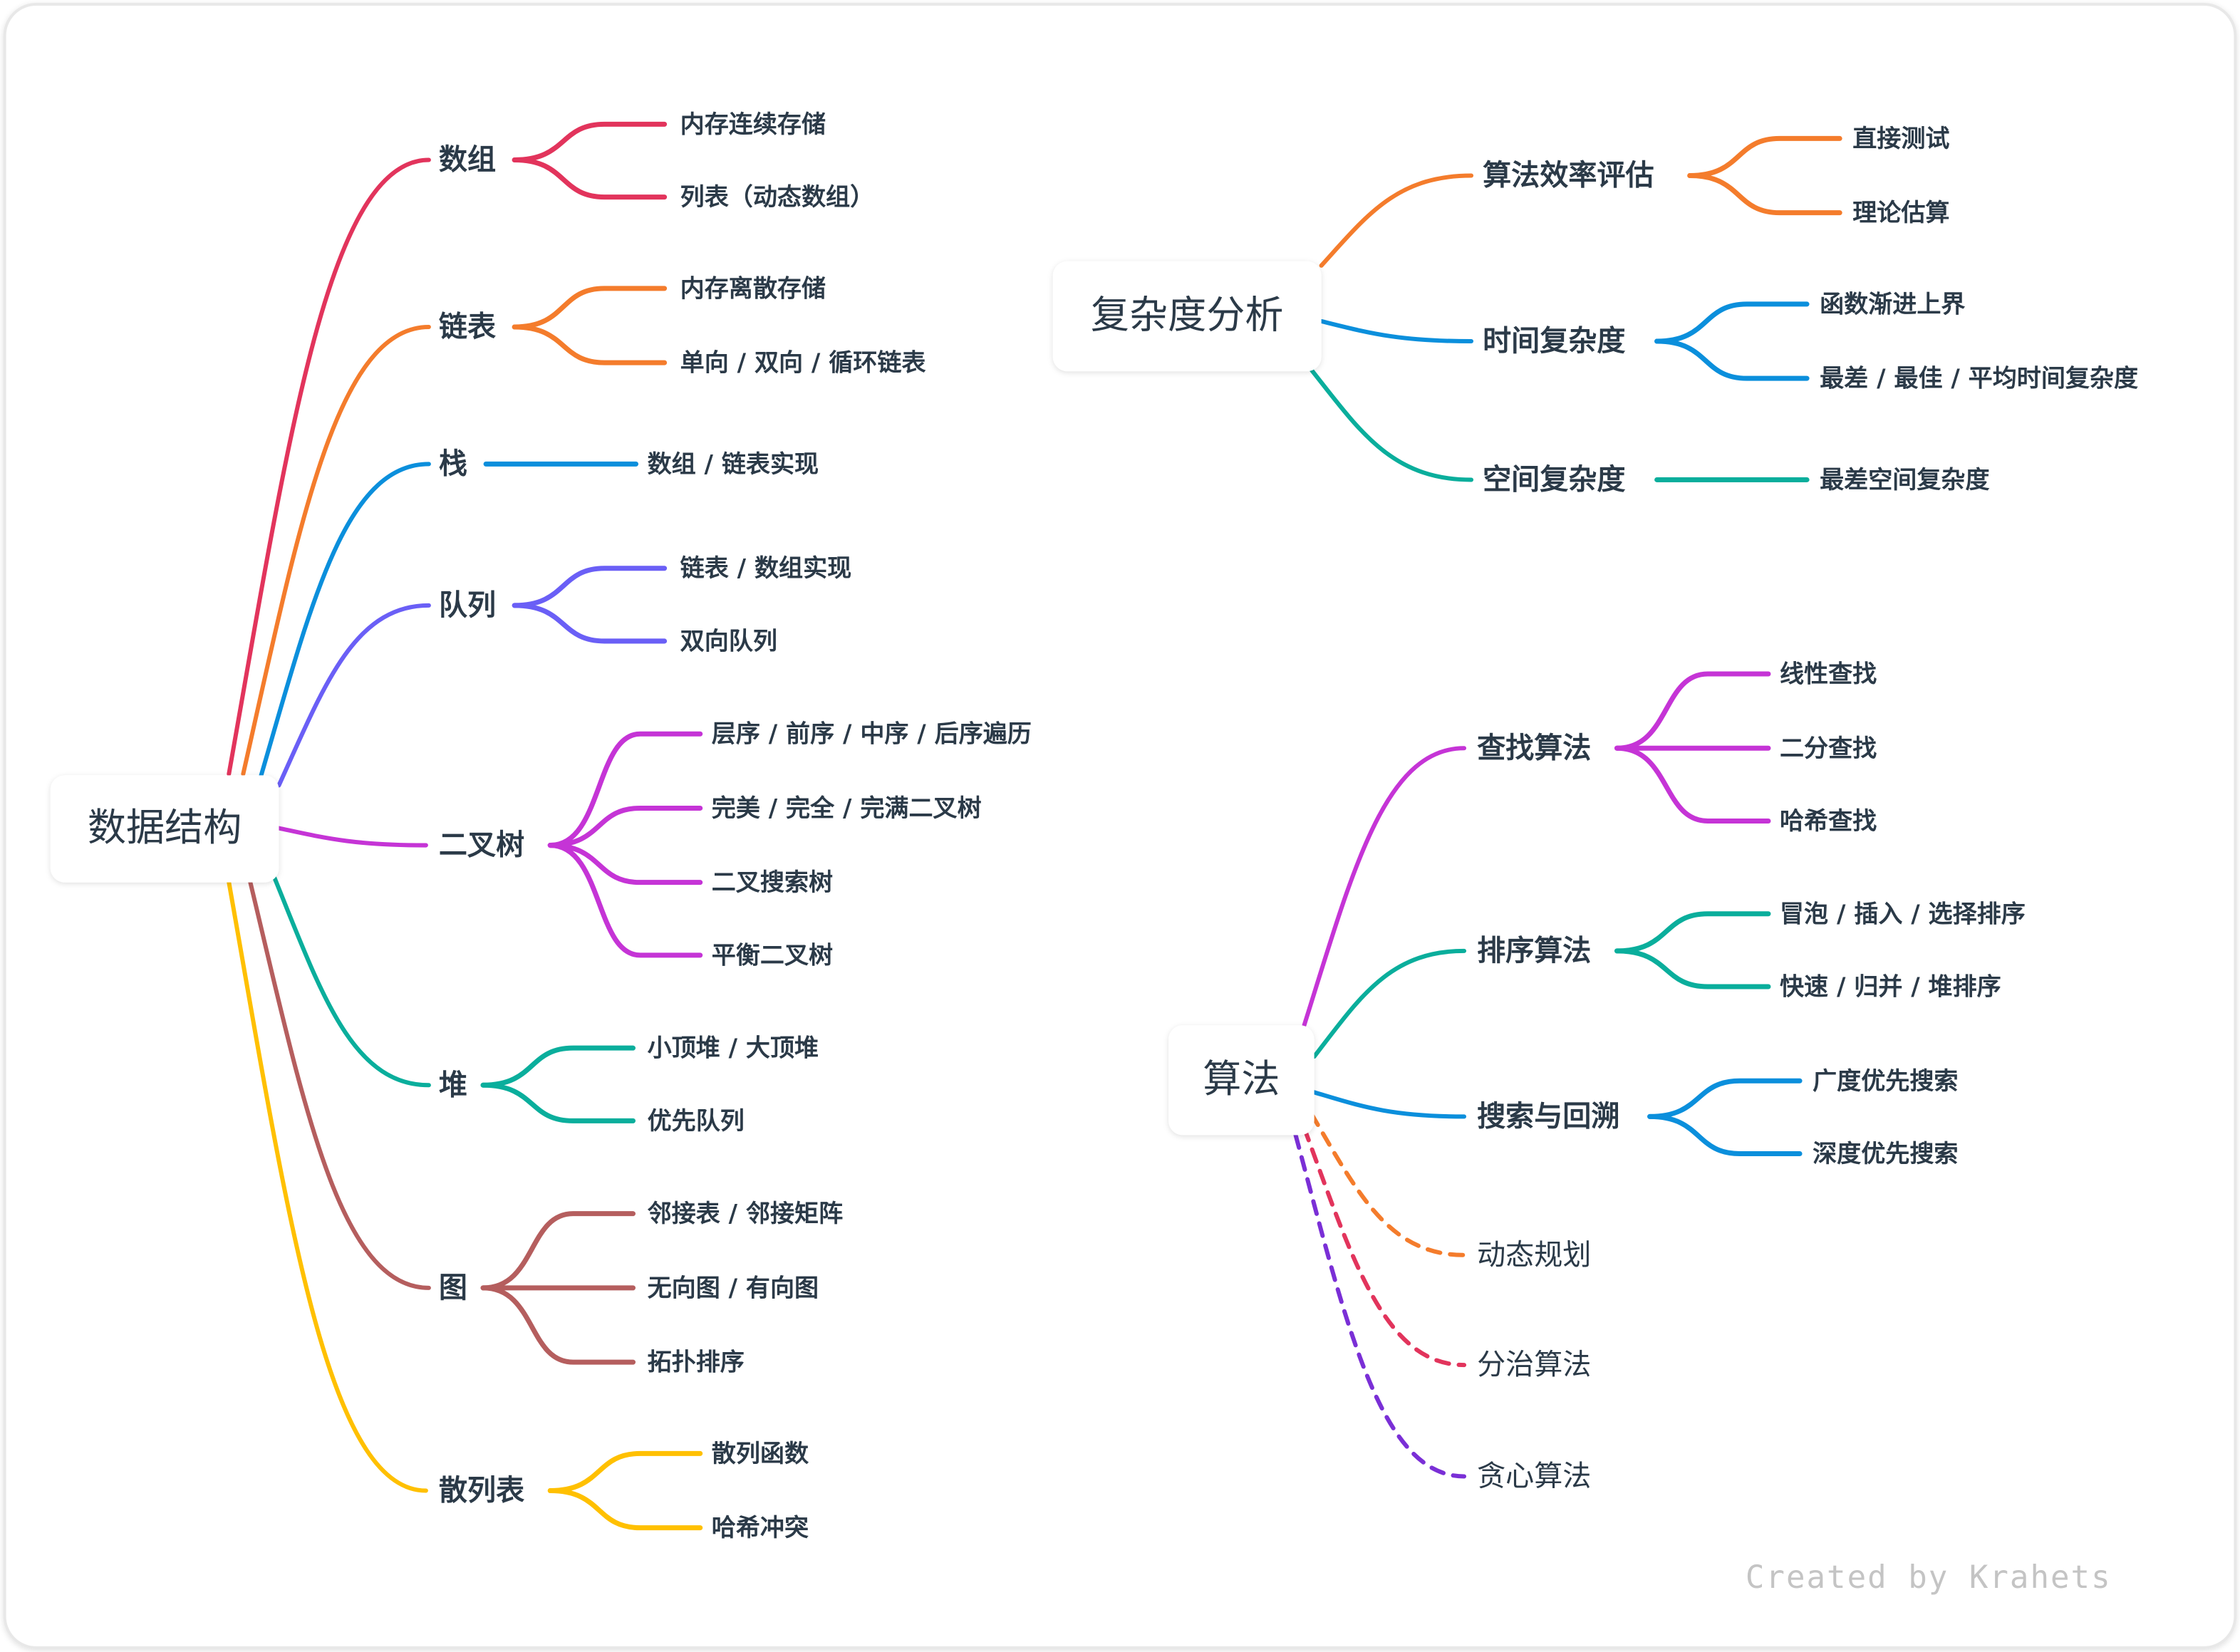  What do you see at coordinates (1568, 176) in the screenshot?
I see `branch-node-label: 算法效率评估` at bounding box center [1568, 176].